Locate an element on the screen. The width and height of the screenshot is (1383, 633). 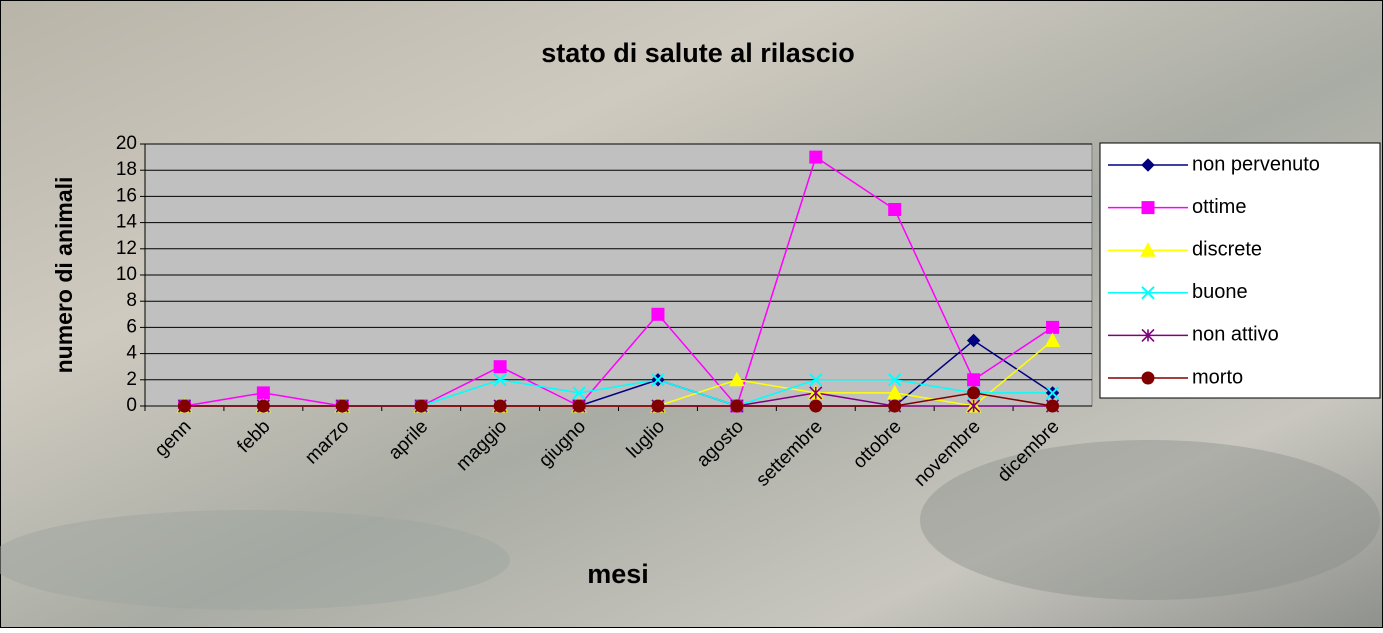
y-tick-label: 20 is located at coordinates (126, 143).